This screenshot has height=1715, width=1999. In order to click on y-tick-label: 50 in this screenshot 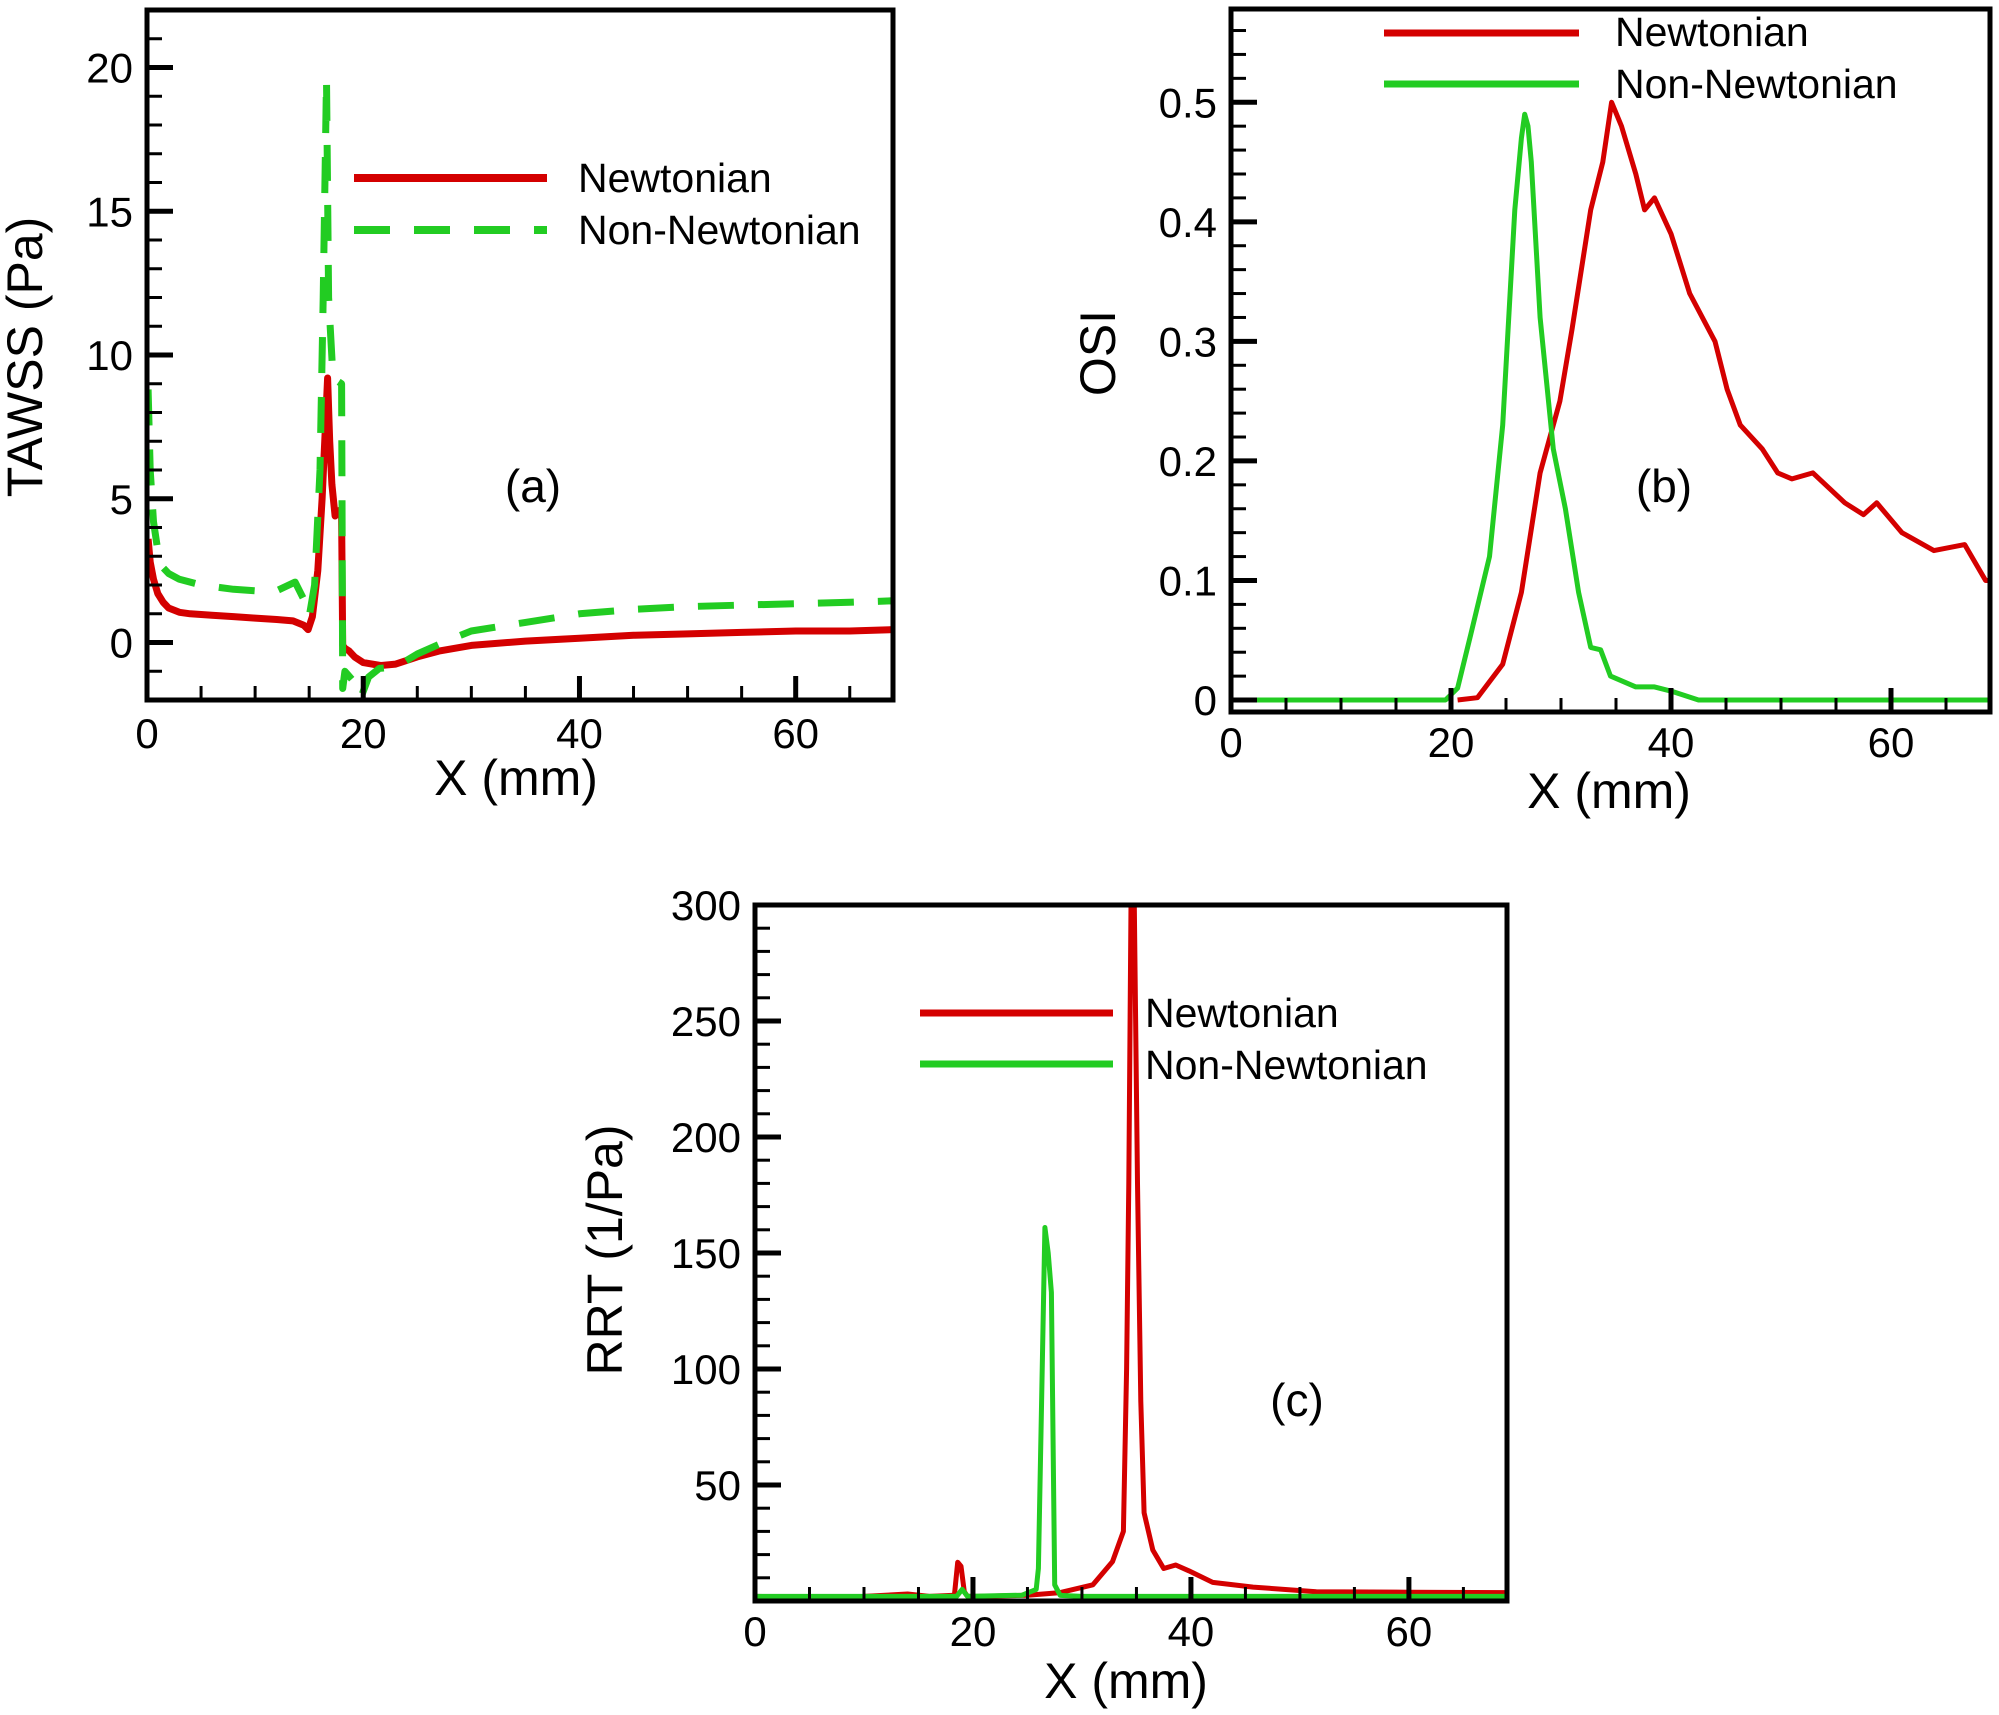, I will do `click(717, 1485)`.